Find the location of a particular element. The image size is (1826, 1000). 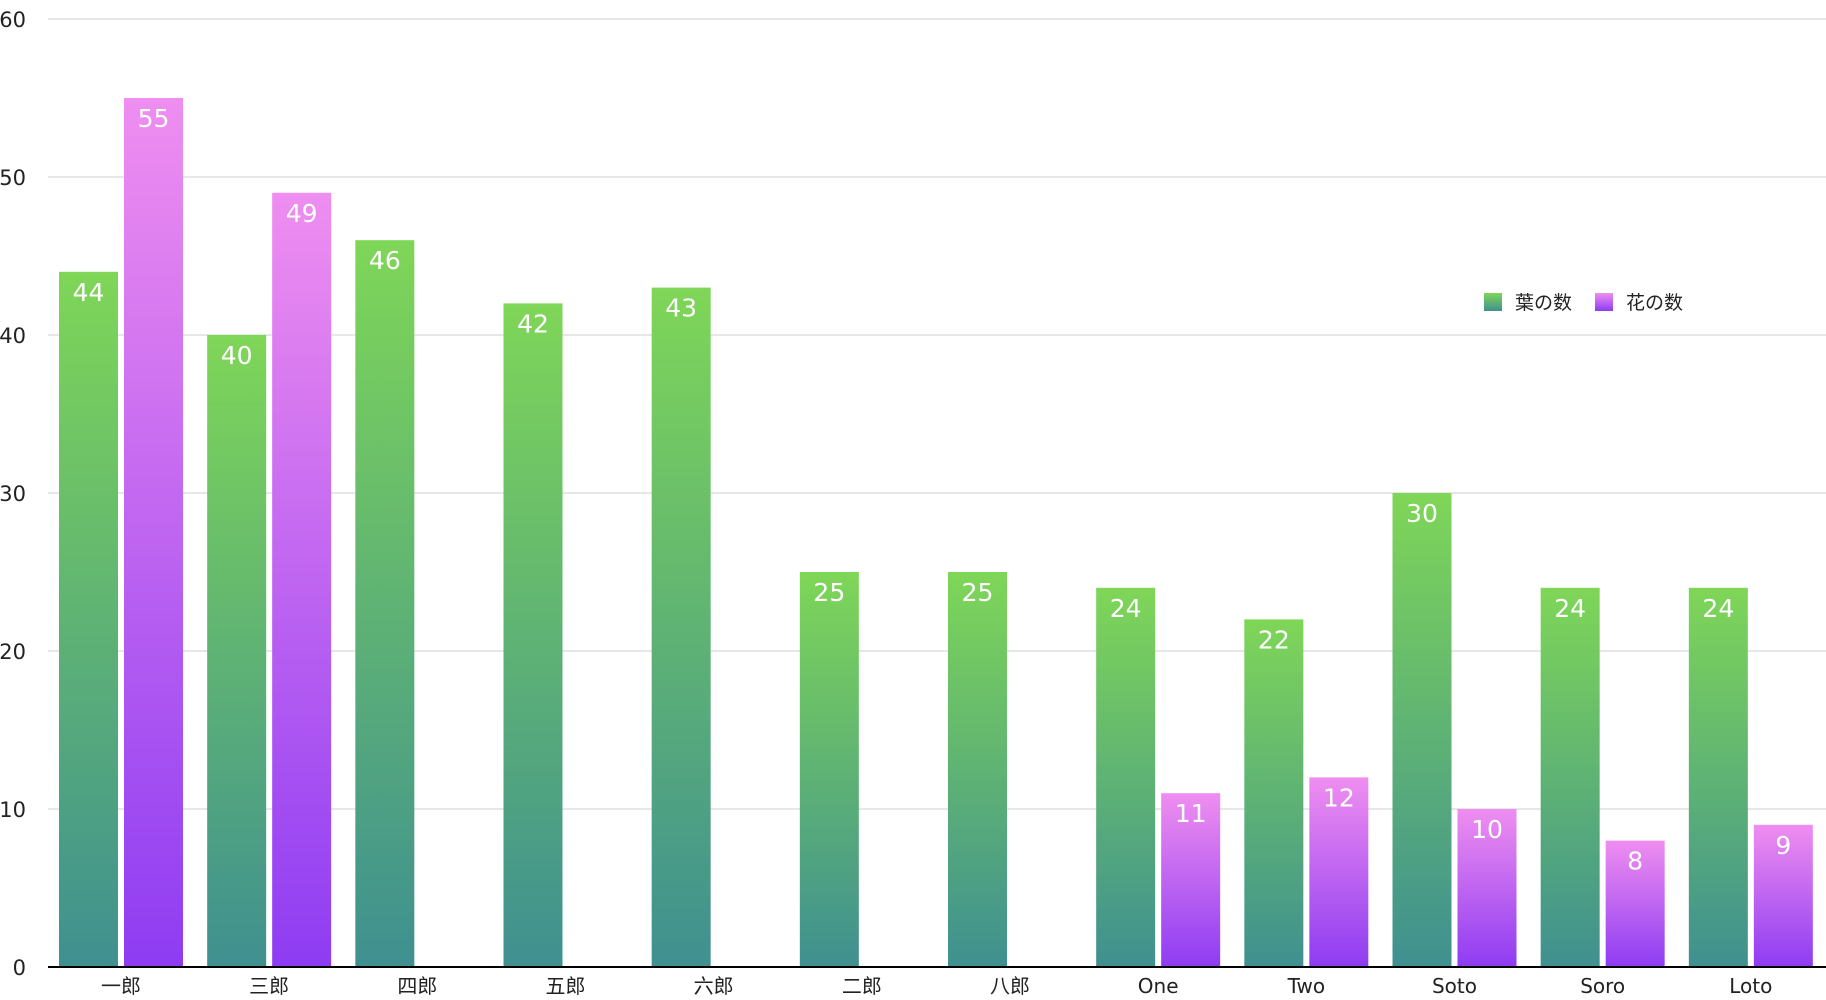

bar-value-label: 9 is located at coordinates (1783, 845).